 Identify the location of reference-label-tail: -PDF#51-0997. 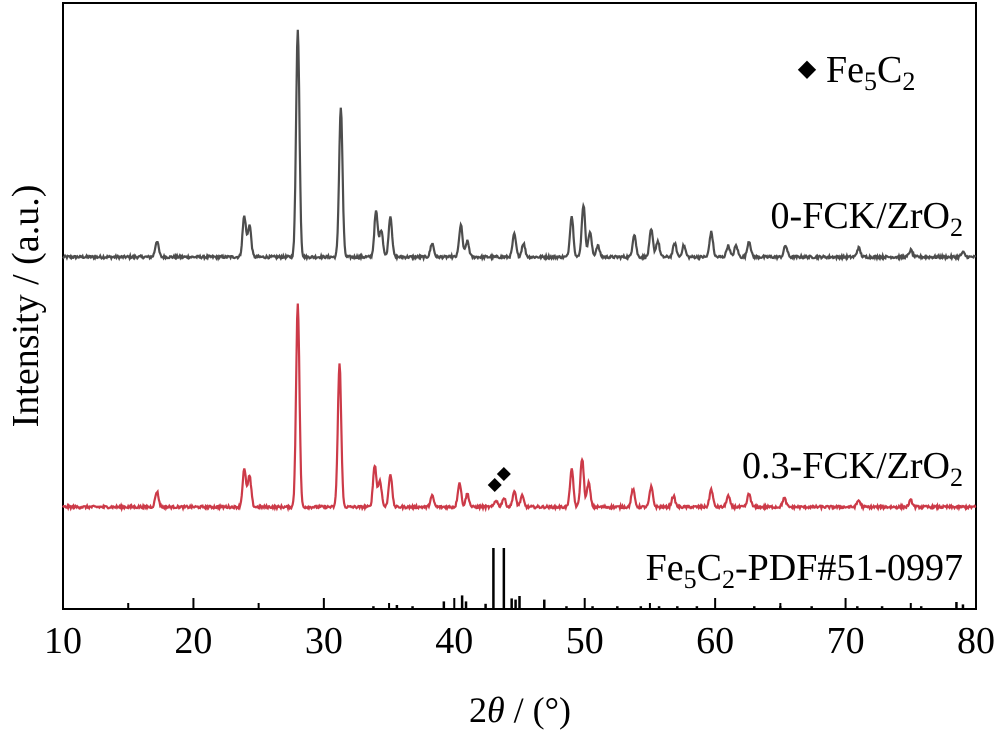
(849, 568).